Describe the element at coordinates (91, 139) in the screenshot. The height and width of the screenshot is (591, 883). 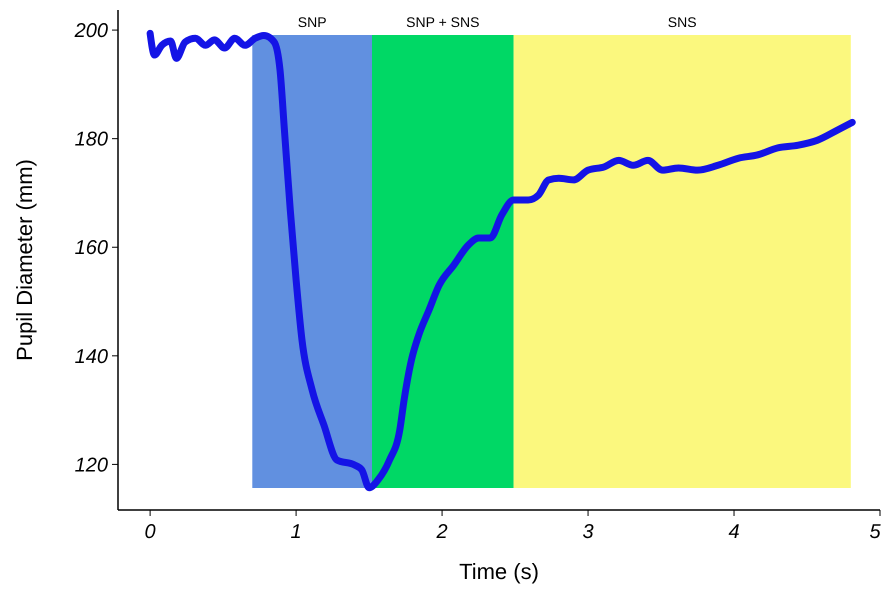
I see `y-tick-label: 180` at that location.